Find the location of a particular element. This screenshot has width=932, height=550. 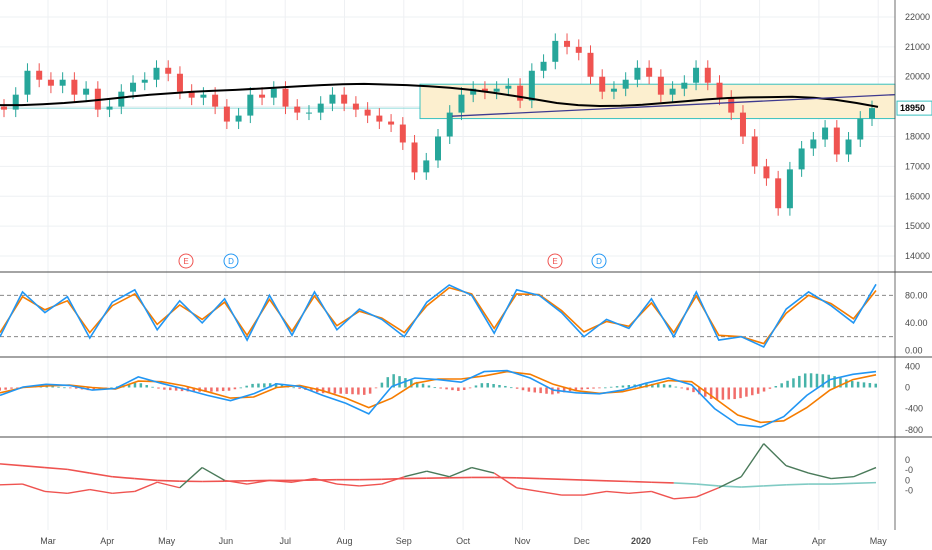

price-tick-label: 20000 is located at coordinates (917, 77).